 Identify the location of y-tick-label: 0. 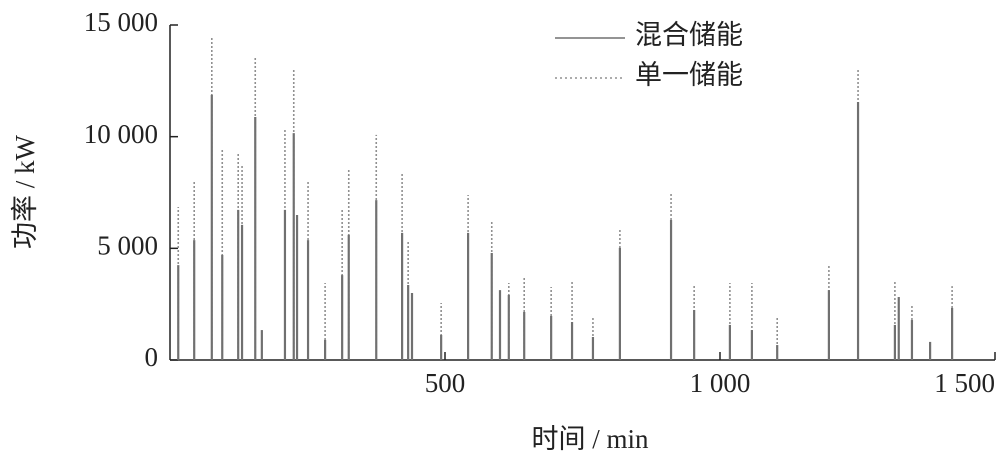
(152, 357).